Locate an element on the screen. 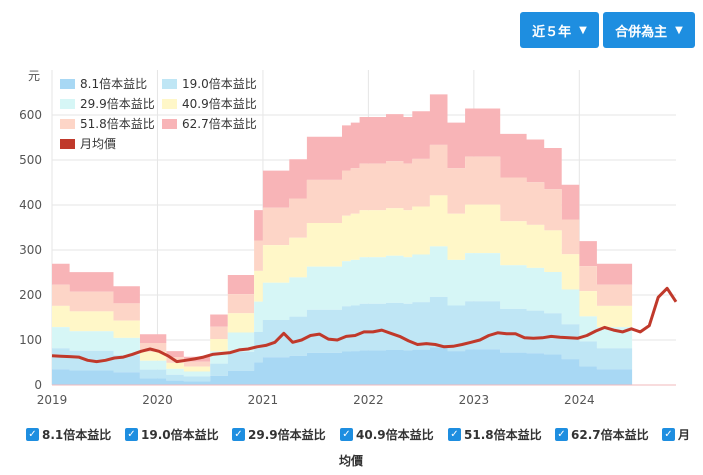 The image size is (703, 475). legend-label: 月均價 is located at coordinates (98, 144).